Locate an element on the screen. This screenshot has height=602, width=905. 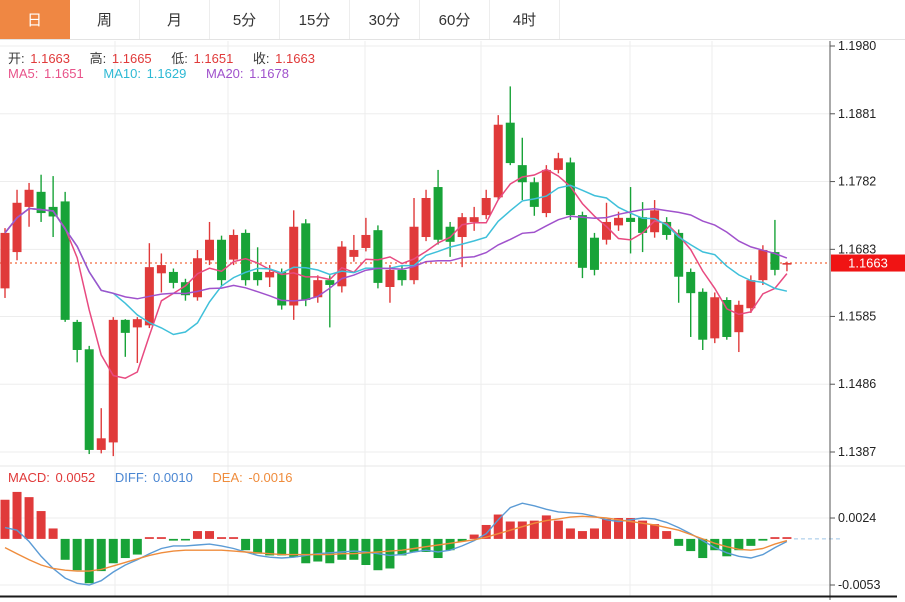
ma-info: MA5: 1.1651 MA10: 1.1629 MA20: 1.1678 is located at coordinates (156, 73).